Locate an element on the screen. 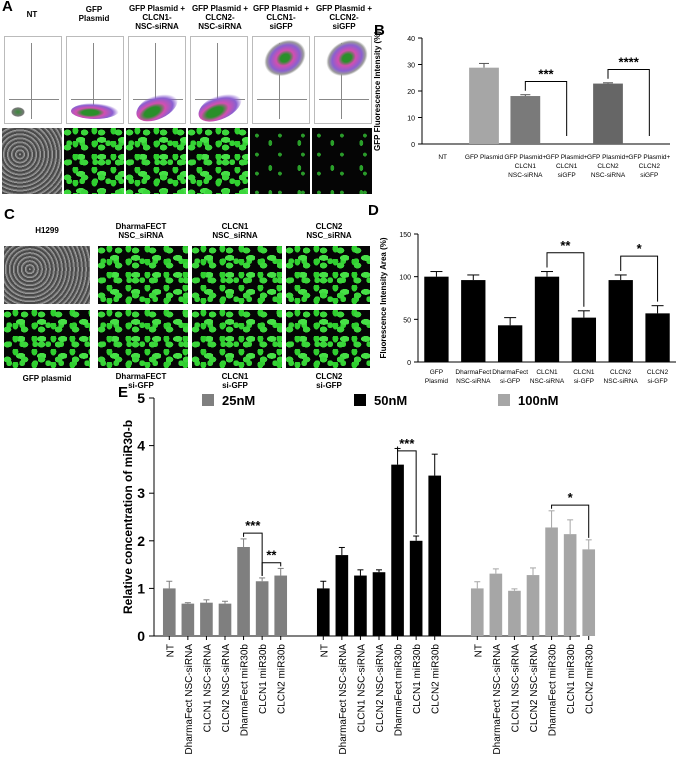 Image resolution: width=680 pixels, height=759 pixels. e-y-label: Relative concentration of miR30-b is located at coordinates (128, 517).